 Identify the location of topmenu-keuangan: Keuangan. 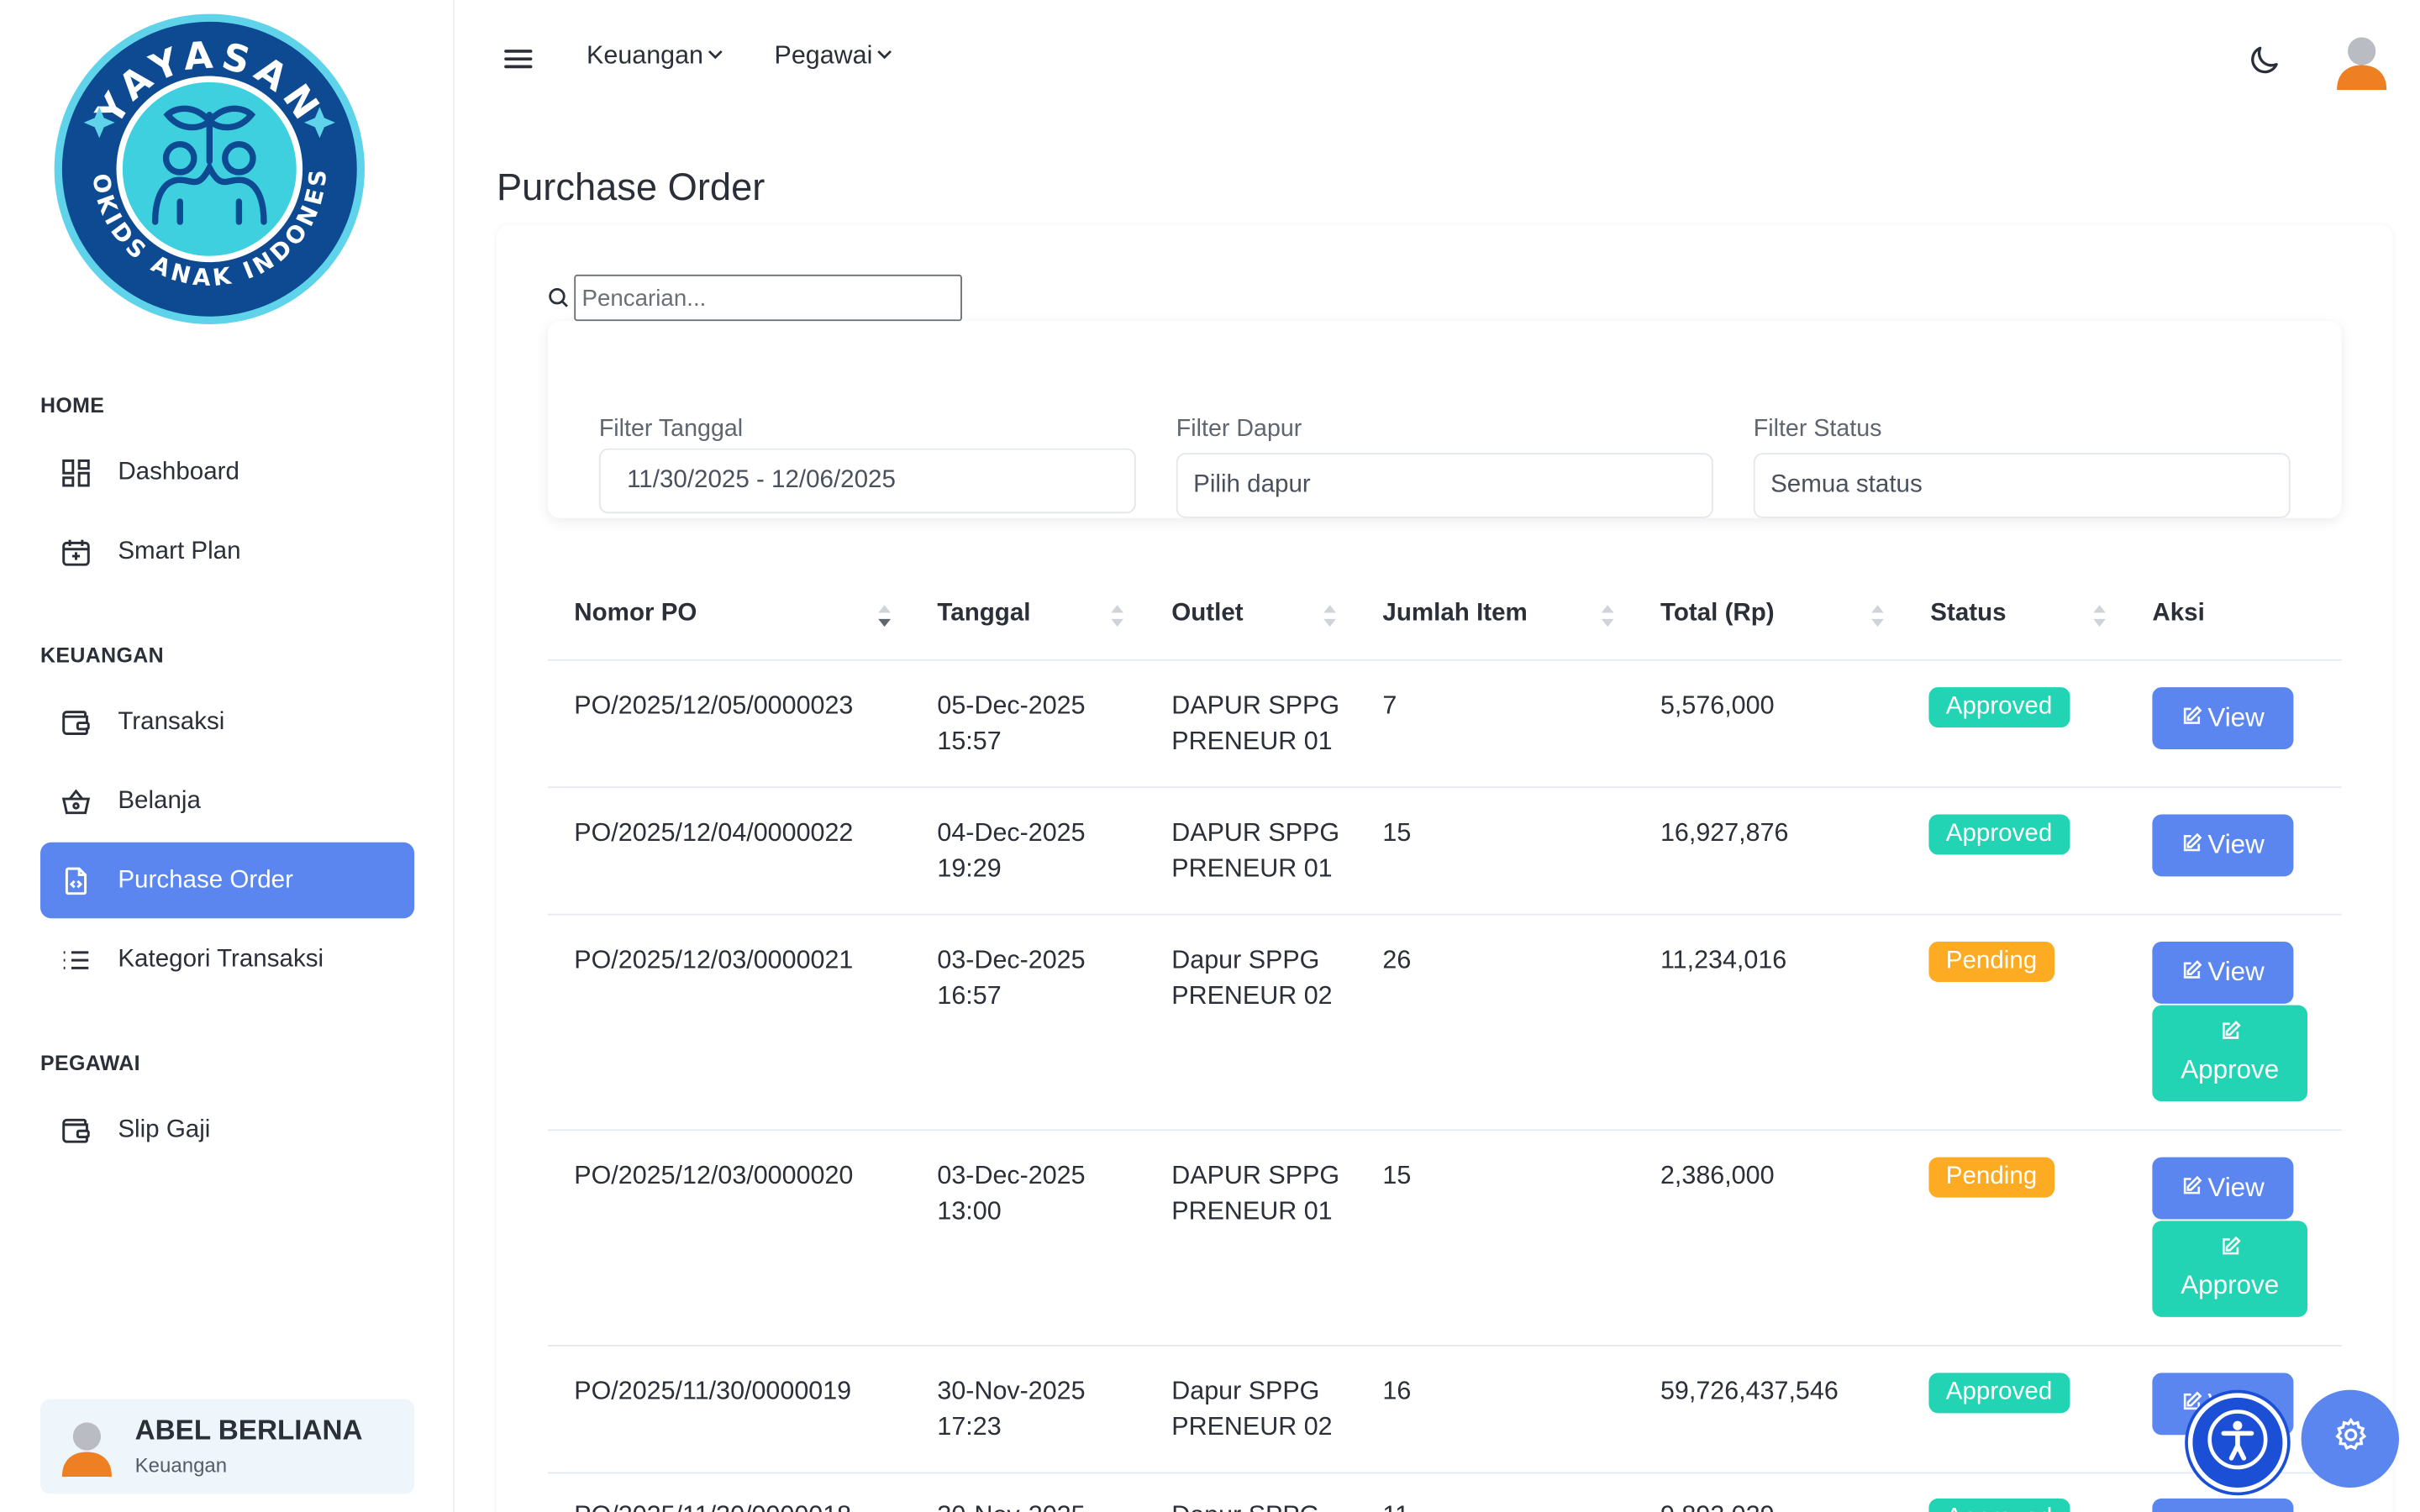
(656, 56).